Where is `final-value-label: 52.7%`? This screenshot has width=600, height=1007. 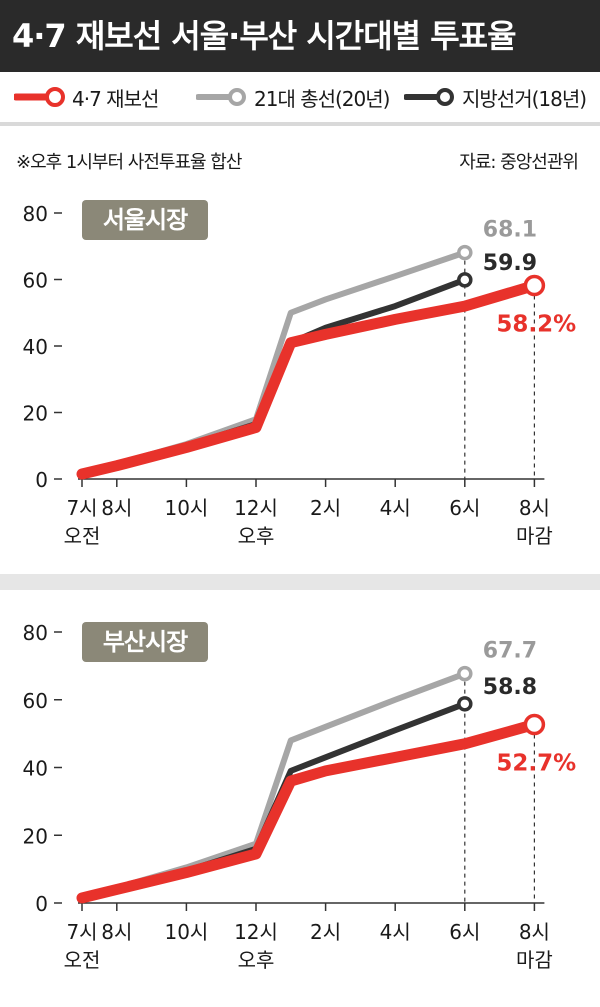 final-value-label: 52.7% is located at coordinates (536, 763).